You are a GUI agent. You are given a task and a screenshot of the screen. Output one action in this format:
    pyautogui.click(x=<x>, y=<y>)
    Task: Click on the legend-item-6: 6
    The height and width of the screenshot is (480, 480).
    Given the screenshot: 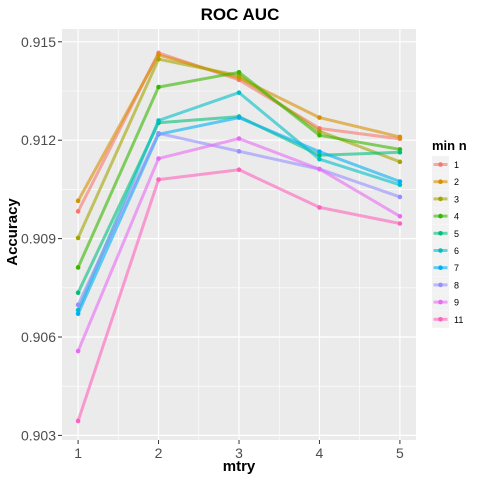 What is the action you would take?
    pyautogui.click(x=445, y=250)
    